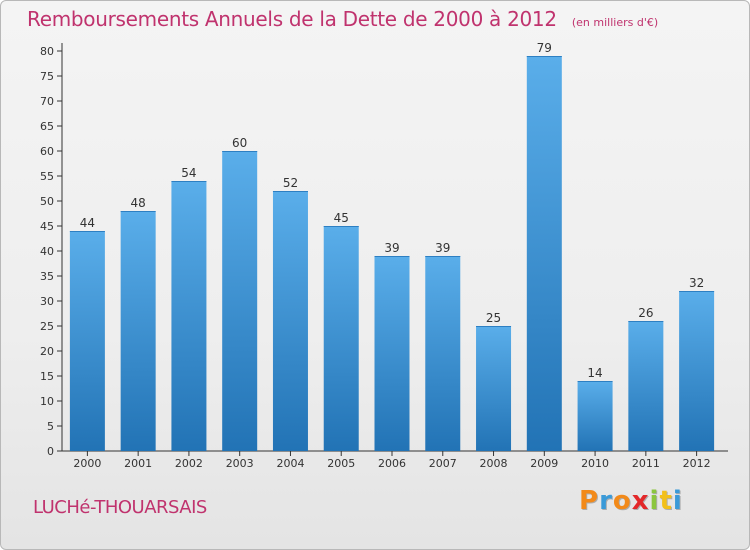 This screenshot has width=750, height=550. I want to click on logo-letter: P, so click(589, 501).